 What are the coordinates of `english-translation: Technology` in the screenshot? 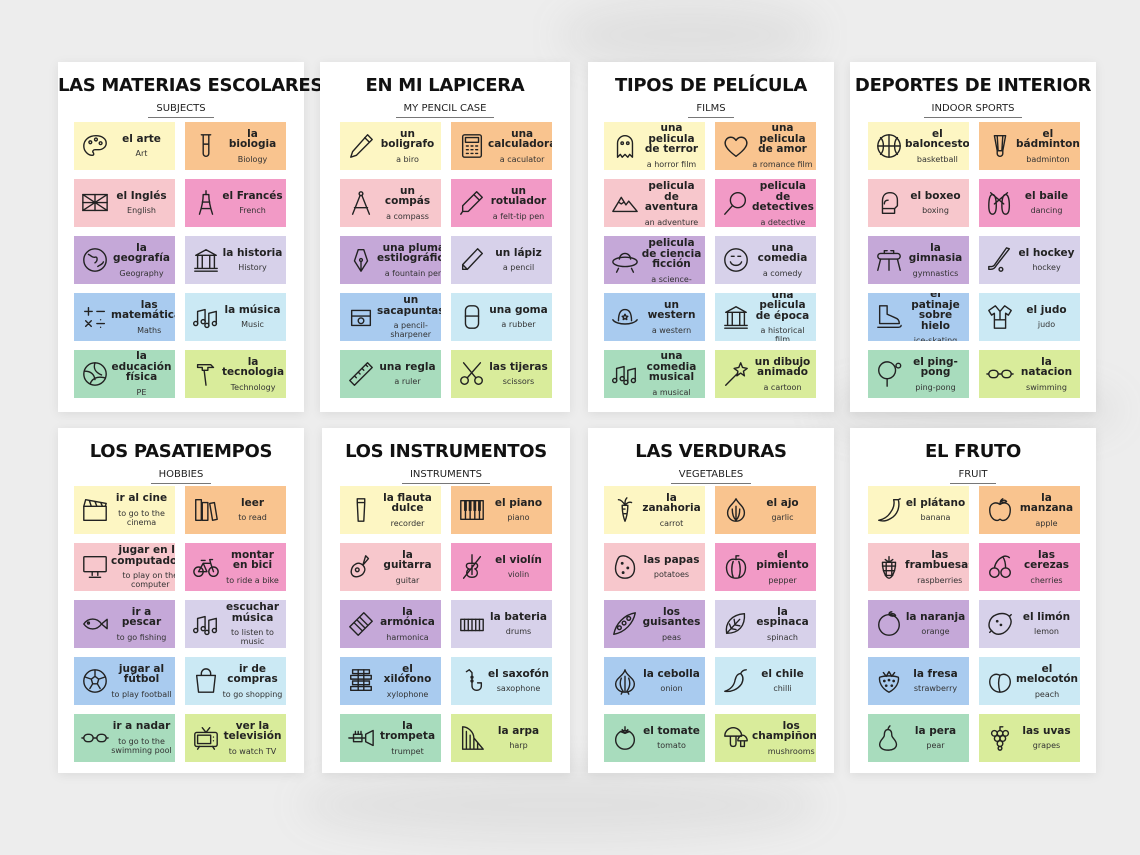 It's located at (253, 387).